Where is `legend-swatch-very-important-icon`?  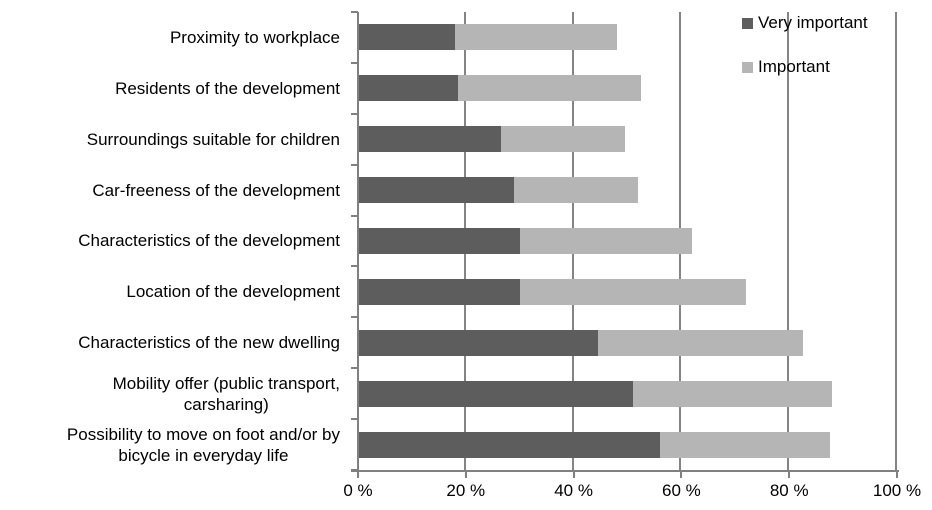
legend-swatch-very-important-icon is located at coordinates (747, 23).